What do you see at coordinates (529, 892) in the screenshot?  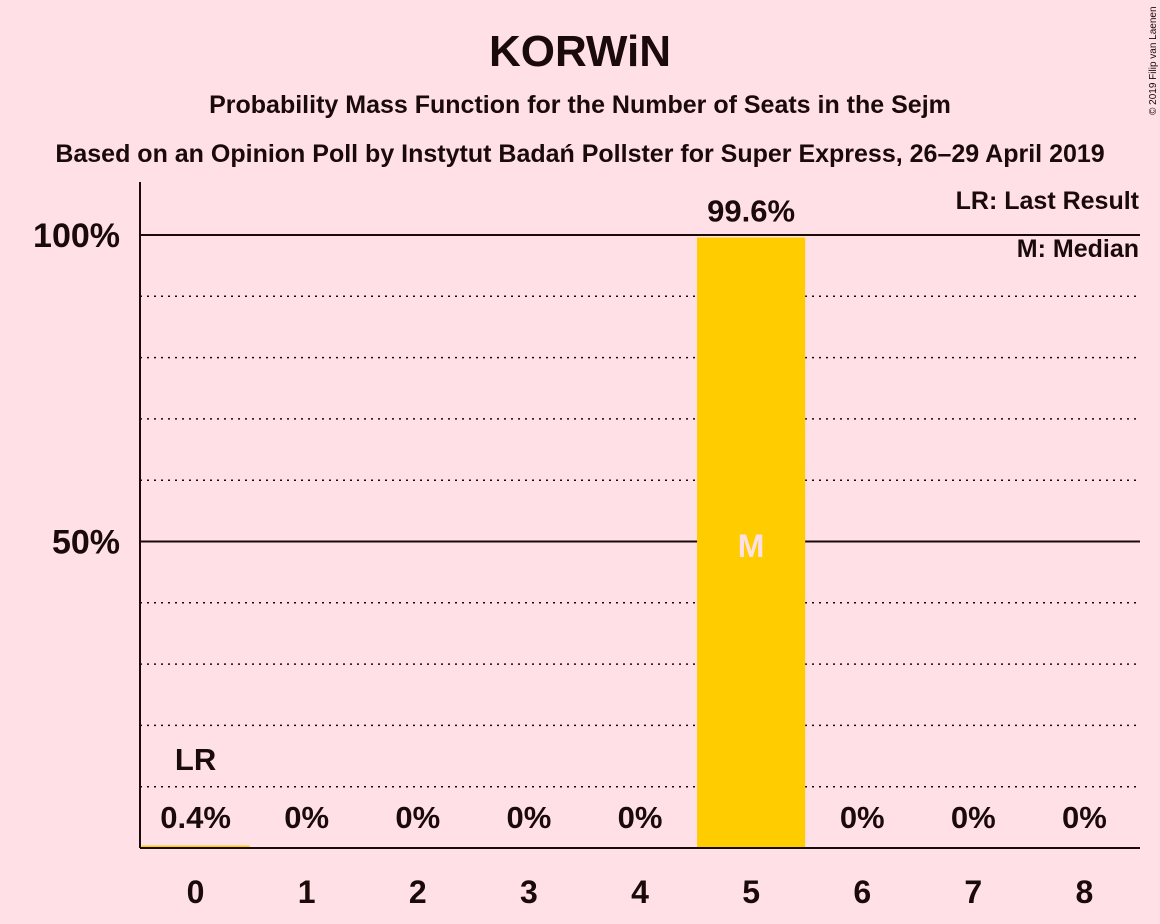 I see `x-tick-label: 3` at bounding box center [529, 892].